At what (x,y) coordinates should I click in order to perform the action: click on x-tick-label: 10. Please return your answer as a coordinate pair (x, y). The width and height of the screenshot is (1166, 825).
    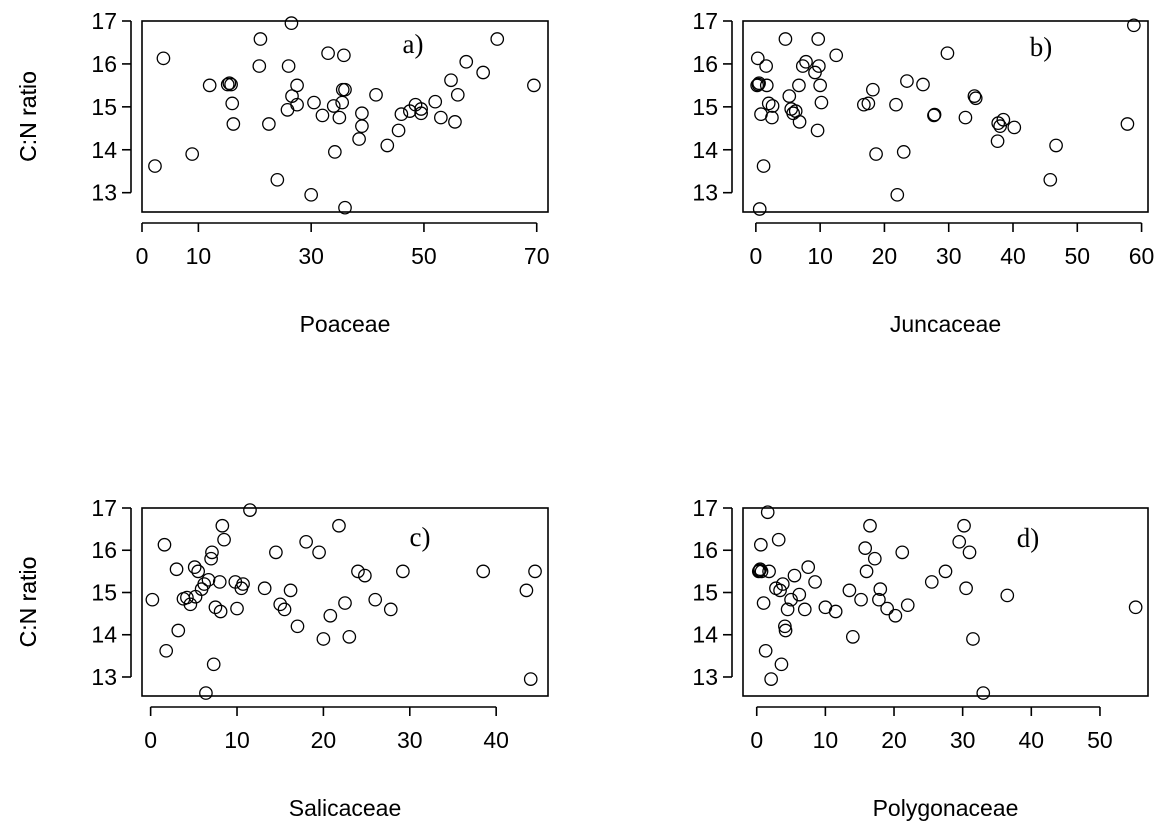
    Looking at the image, I should click on (199, 256).